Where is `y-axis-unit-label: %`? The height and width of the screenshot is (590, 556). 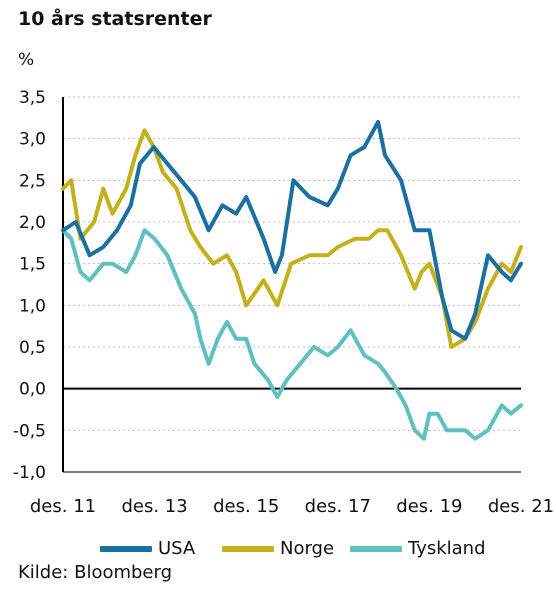 y-axis-unit-label: % is located at coordinates (26, 60).